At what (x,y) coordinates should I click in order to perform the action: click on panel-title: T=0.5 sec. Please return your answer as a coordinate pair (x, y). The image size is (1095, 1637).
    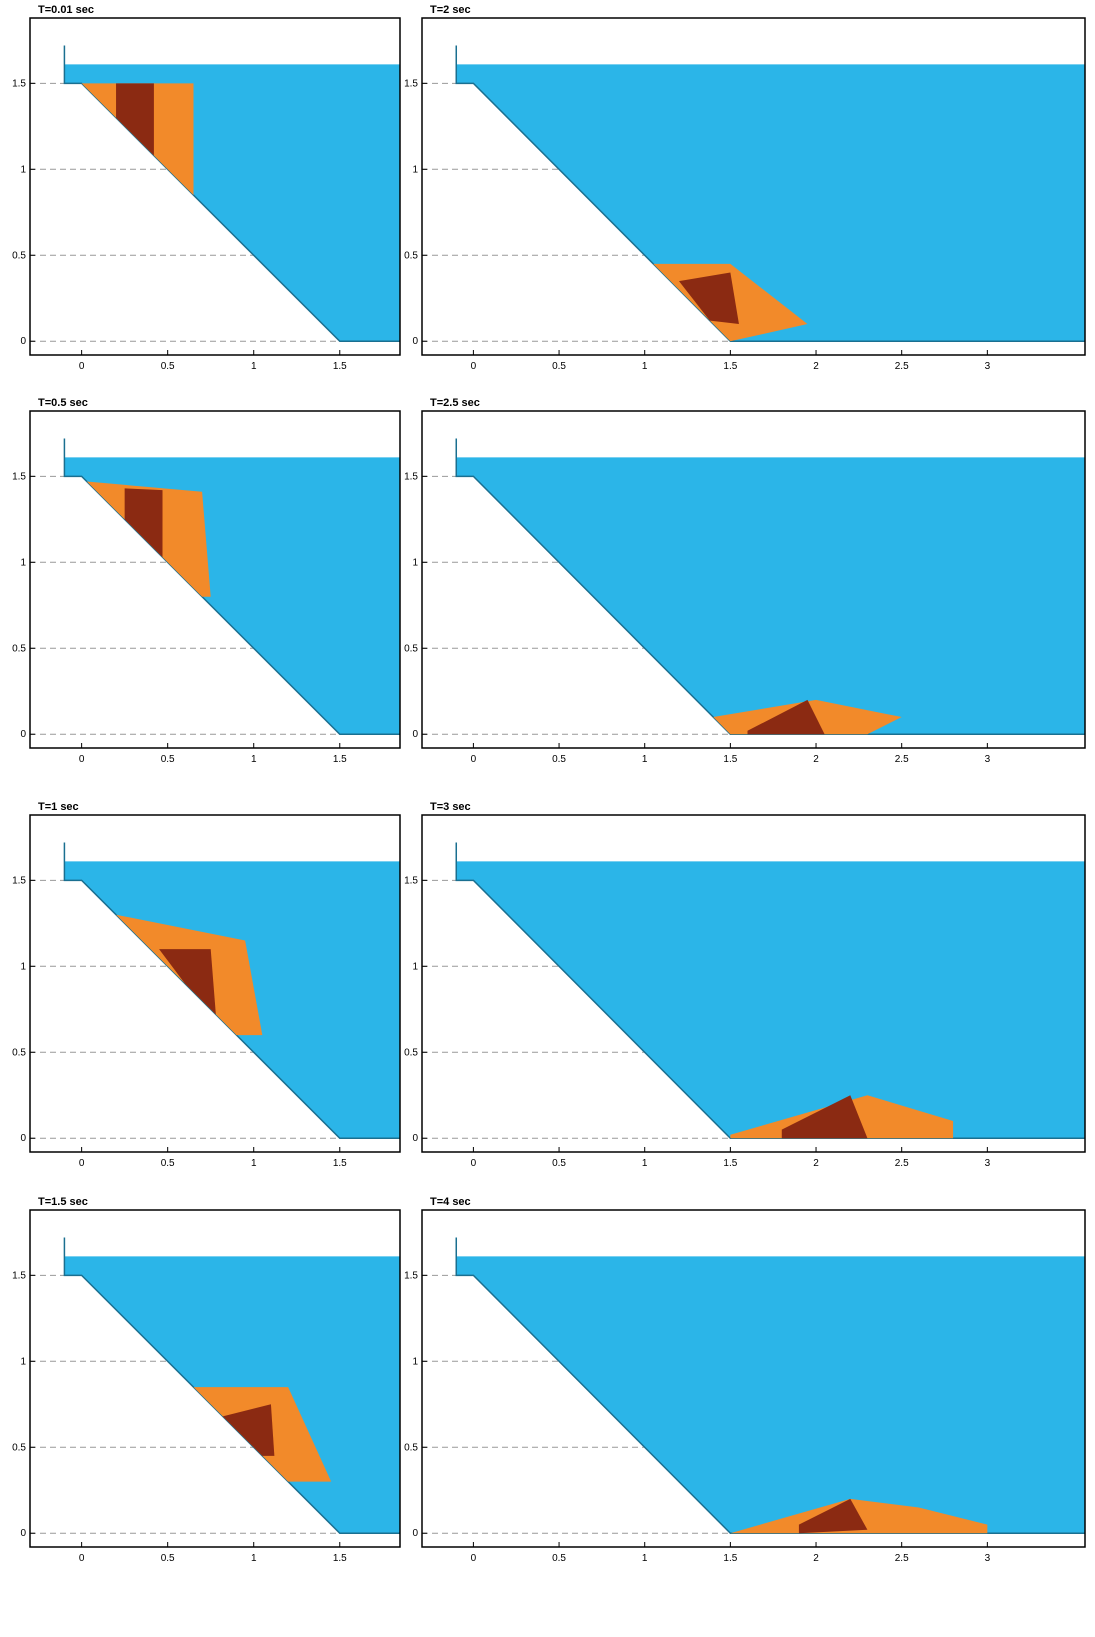
    Looking at the image, I should click on (63, 403).